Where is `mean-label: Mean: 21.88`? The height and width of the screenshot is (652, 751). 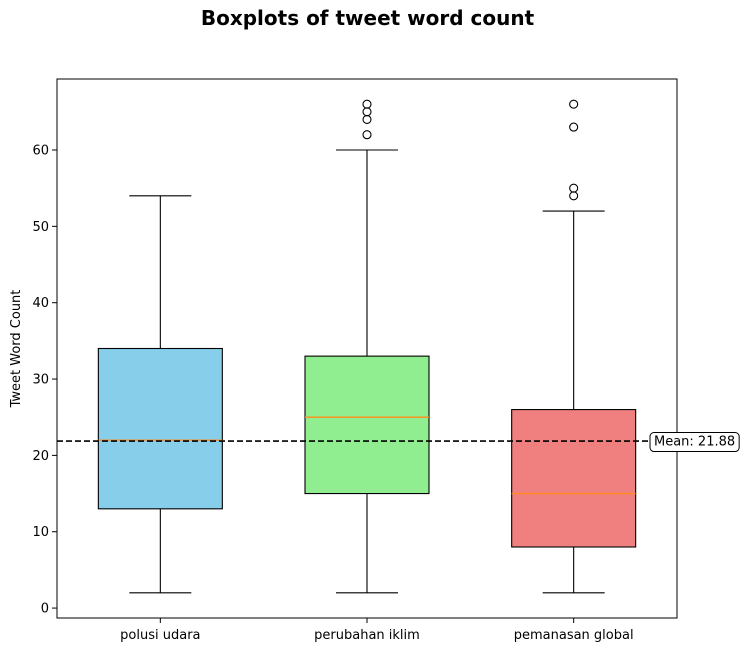 mean-label: Mean: 21.88 is located at coordinates (694, 442).